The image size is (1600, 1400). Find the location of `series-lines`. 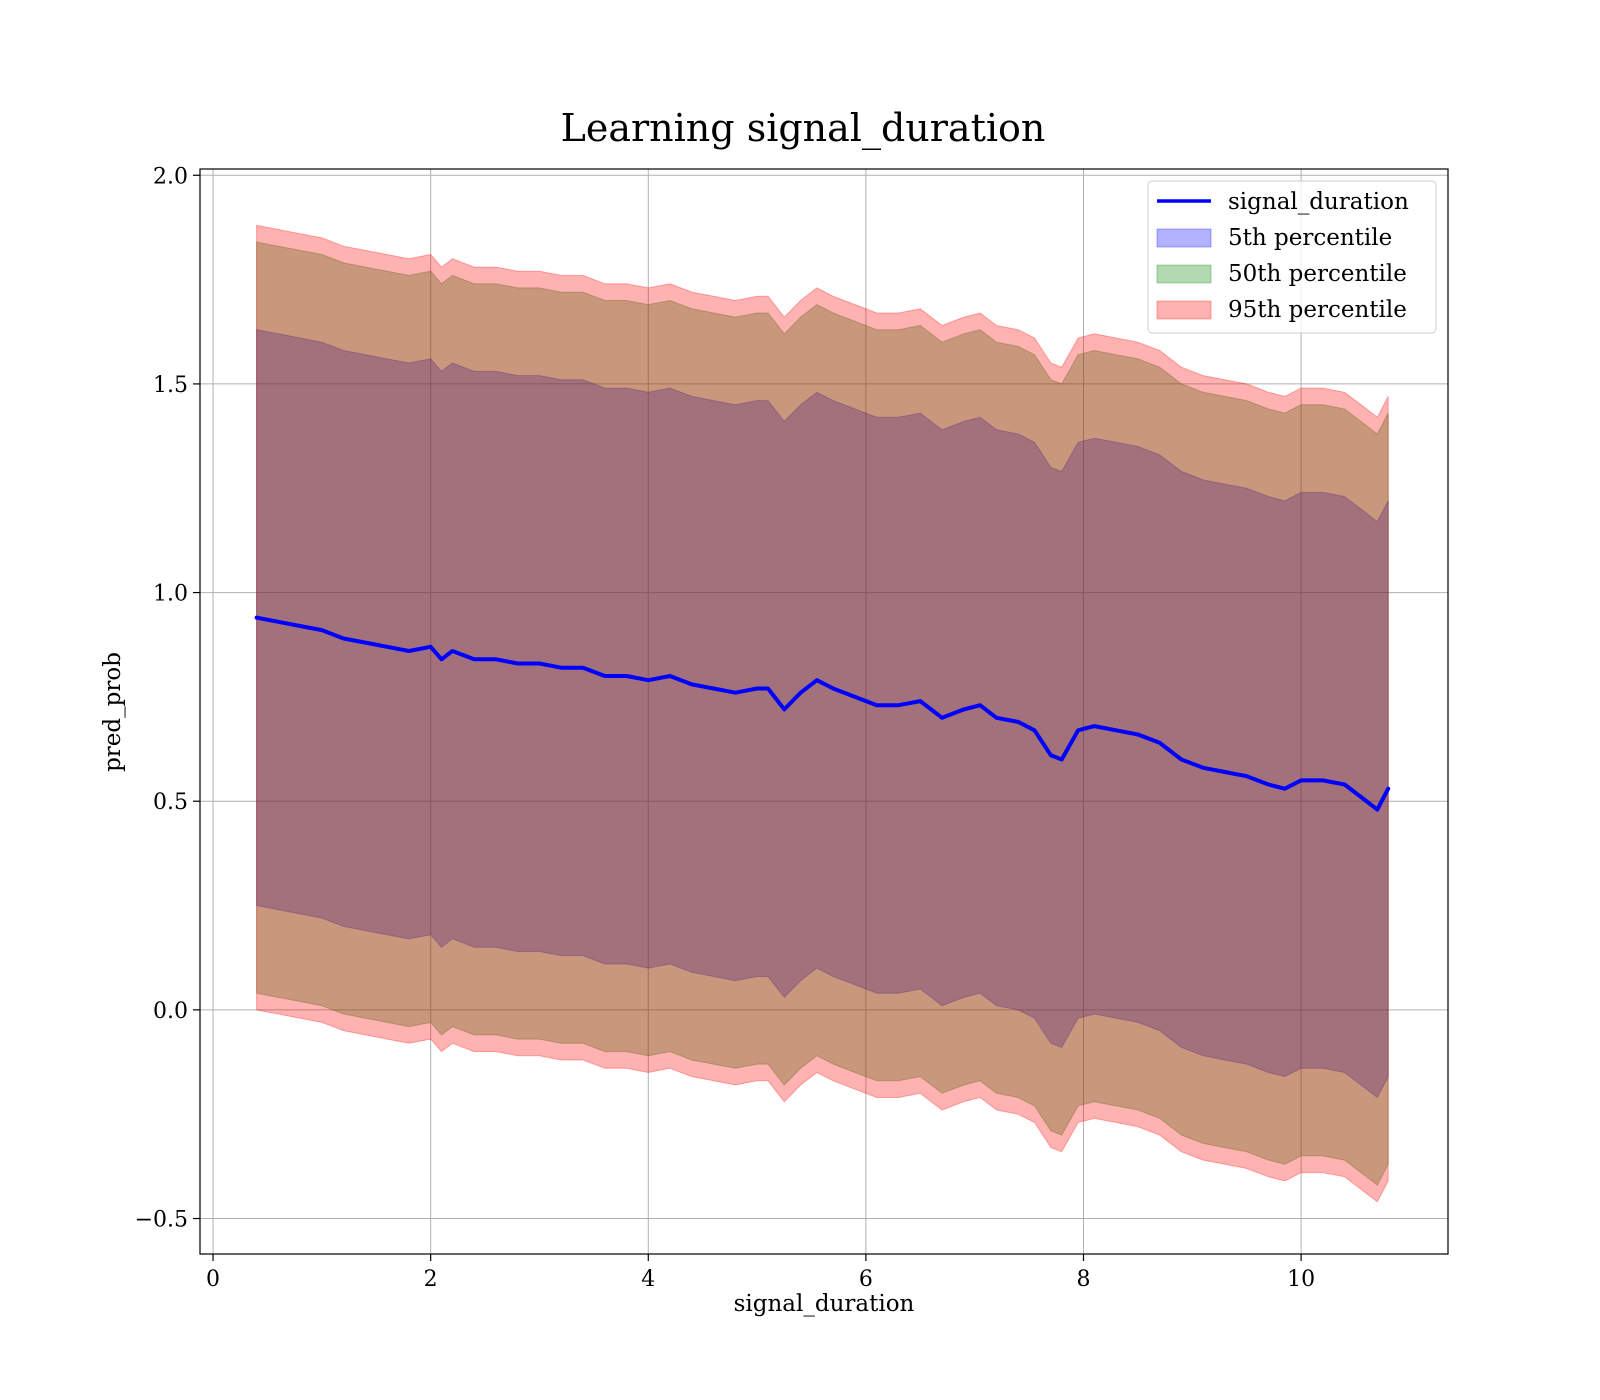

series-lines is located at coordinates (822, 713).